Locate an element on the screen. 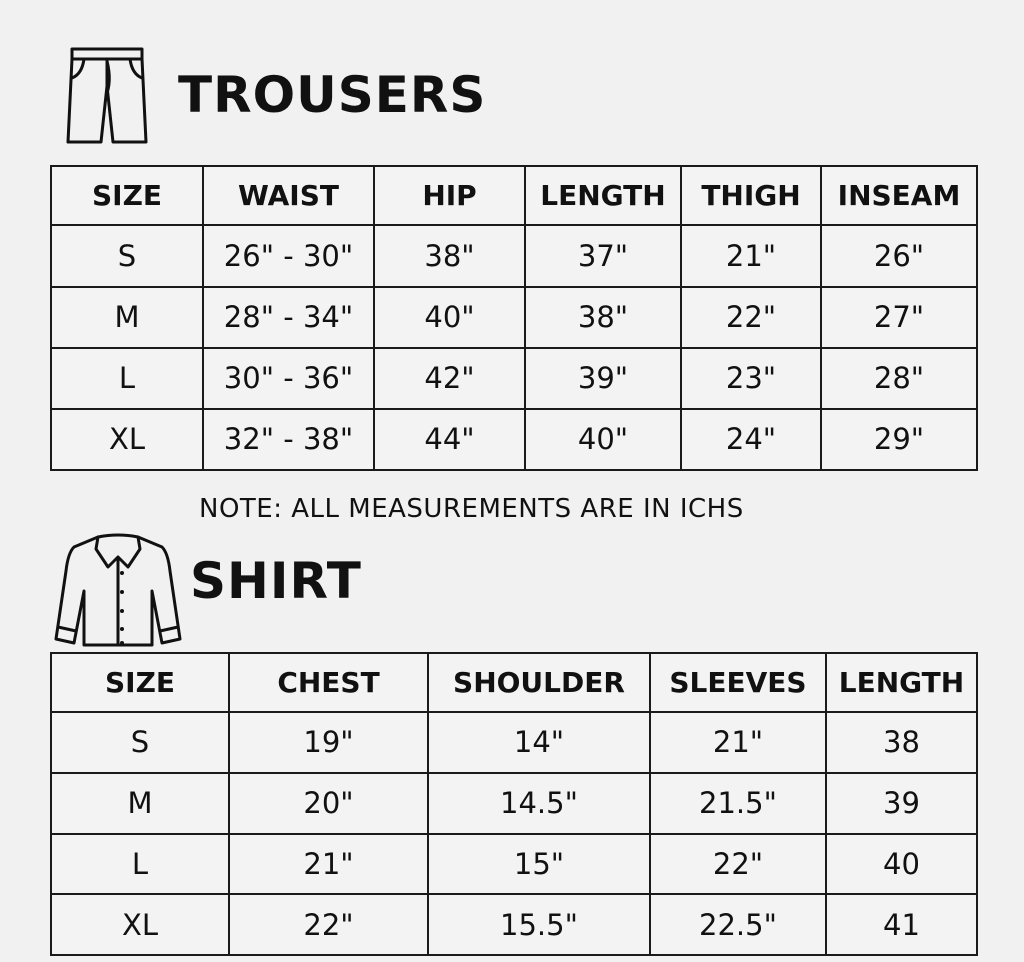 This screenshot has height=962, width=1024. trousers-icon is located at coordinates (107, 95).